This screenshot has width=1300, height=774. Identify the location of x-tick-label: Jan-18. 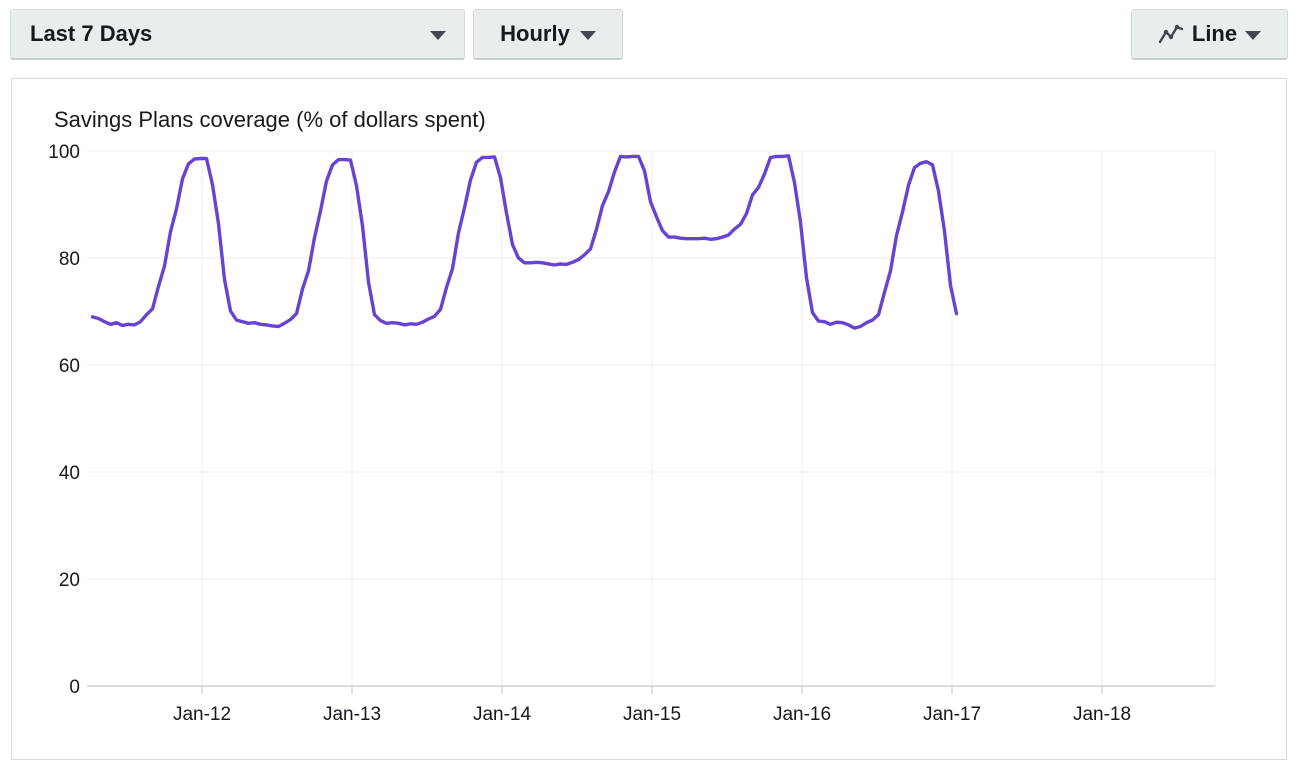
(1102, 714).